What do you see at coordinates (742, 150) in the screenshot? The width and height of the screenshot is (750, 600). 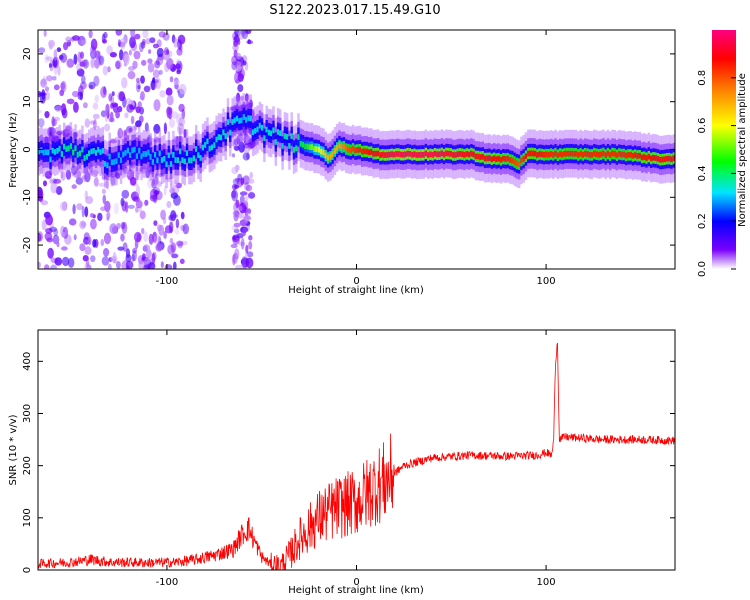 I see `colorbar-label: Normalized spectral amplitude` at bounding box center [742, 150].